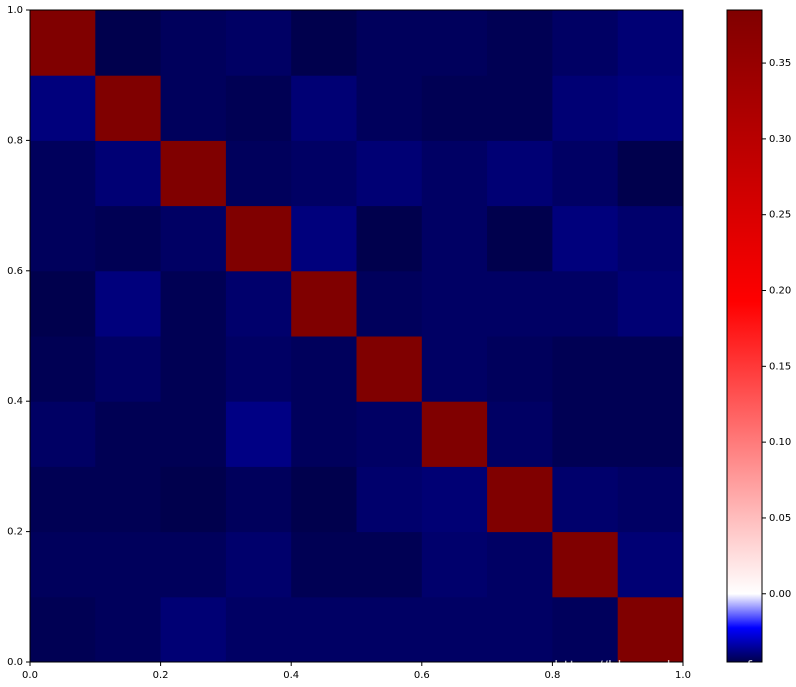 This screenshot has height=687, width=796. I want to click on colorbar-tick-label: 0.05, so click(780, 518).